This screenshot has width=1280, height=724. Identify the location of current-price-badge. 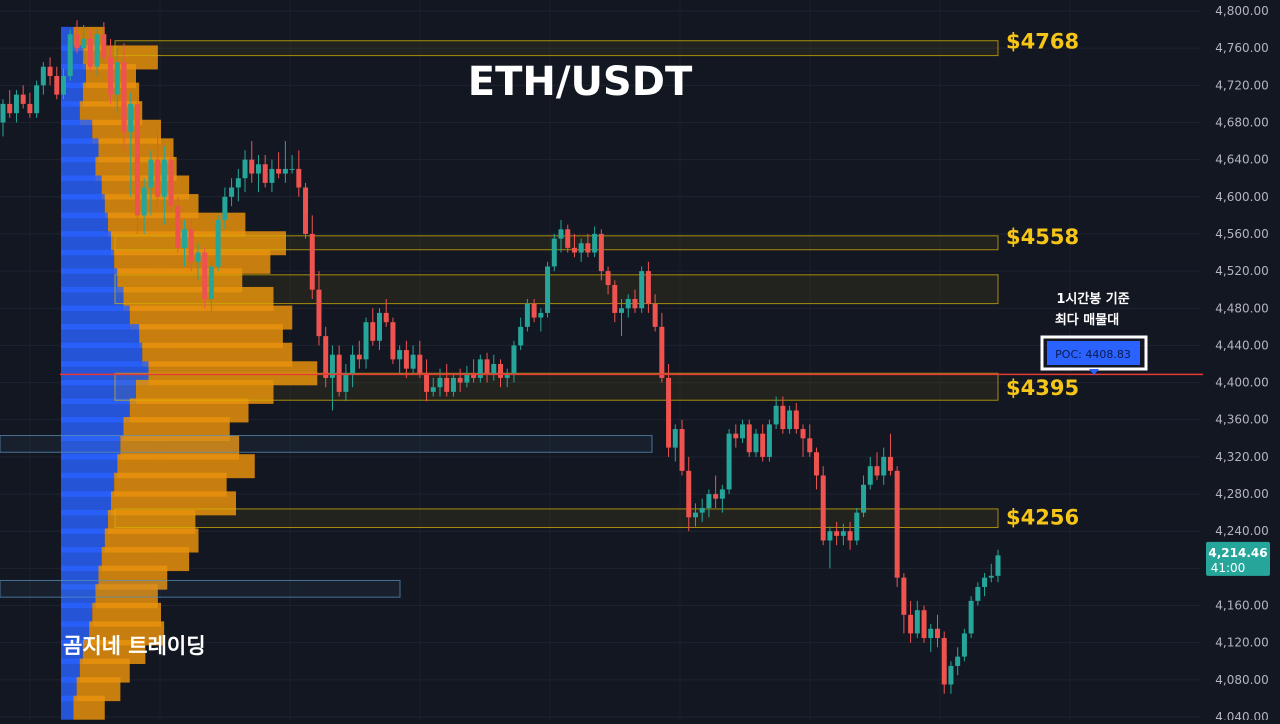
(1238, 558).